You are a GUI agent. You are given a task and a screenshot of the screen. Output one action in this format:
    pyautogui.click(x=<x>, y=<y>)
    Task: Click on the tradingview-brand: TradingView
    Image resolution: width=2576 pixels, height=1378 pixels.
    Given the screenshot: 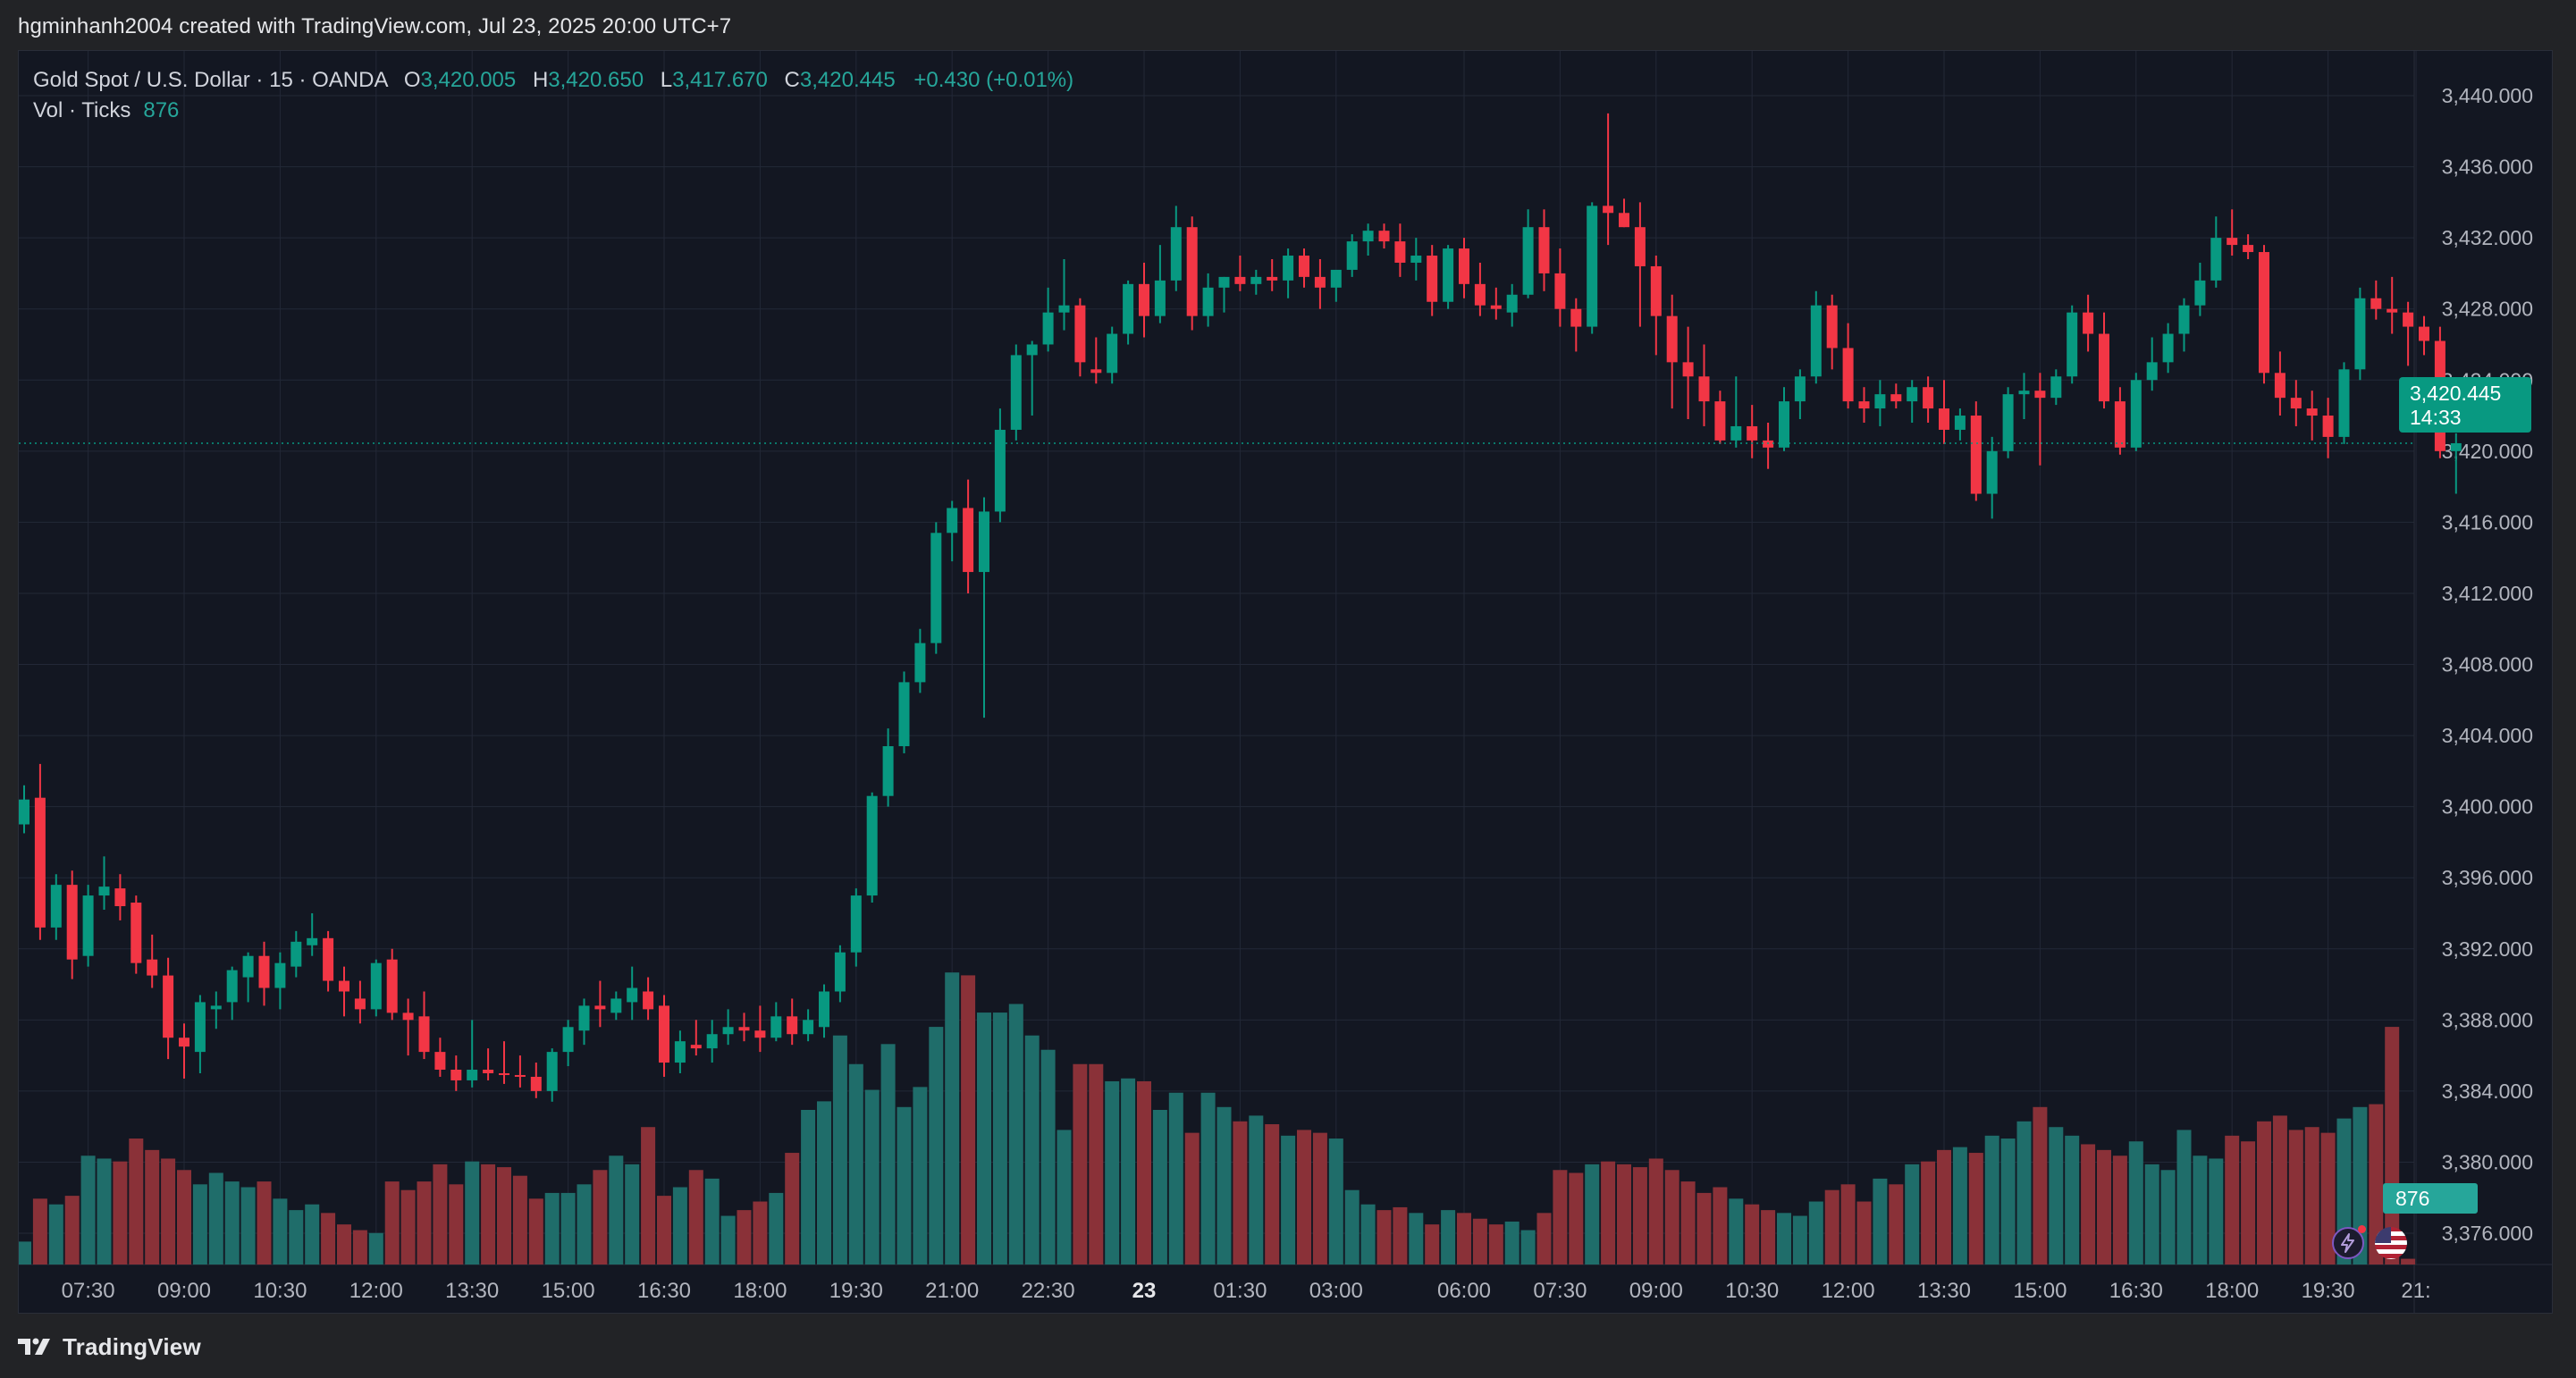 What is the action you would take?
    pyautogui.click(x=110, y=1347)
    